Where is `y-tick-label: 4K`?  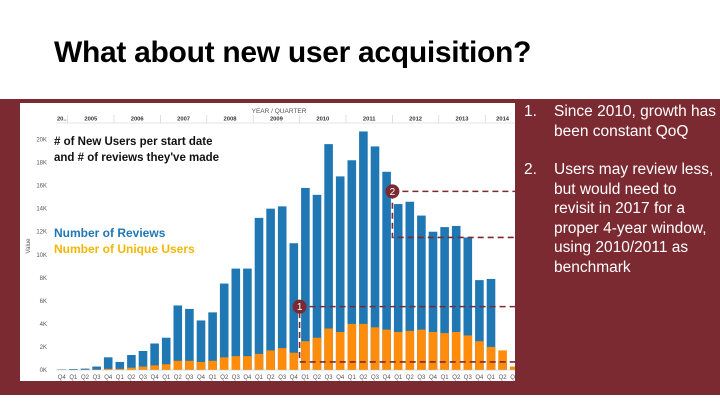 y-tick-label: 4K is located at coordinates (43, 325).